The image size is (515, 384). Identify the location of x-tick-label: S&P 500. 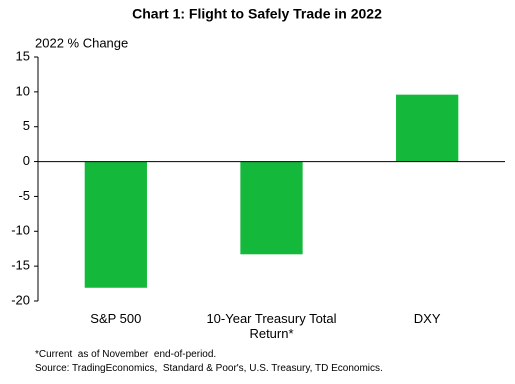
(116, 318).